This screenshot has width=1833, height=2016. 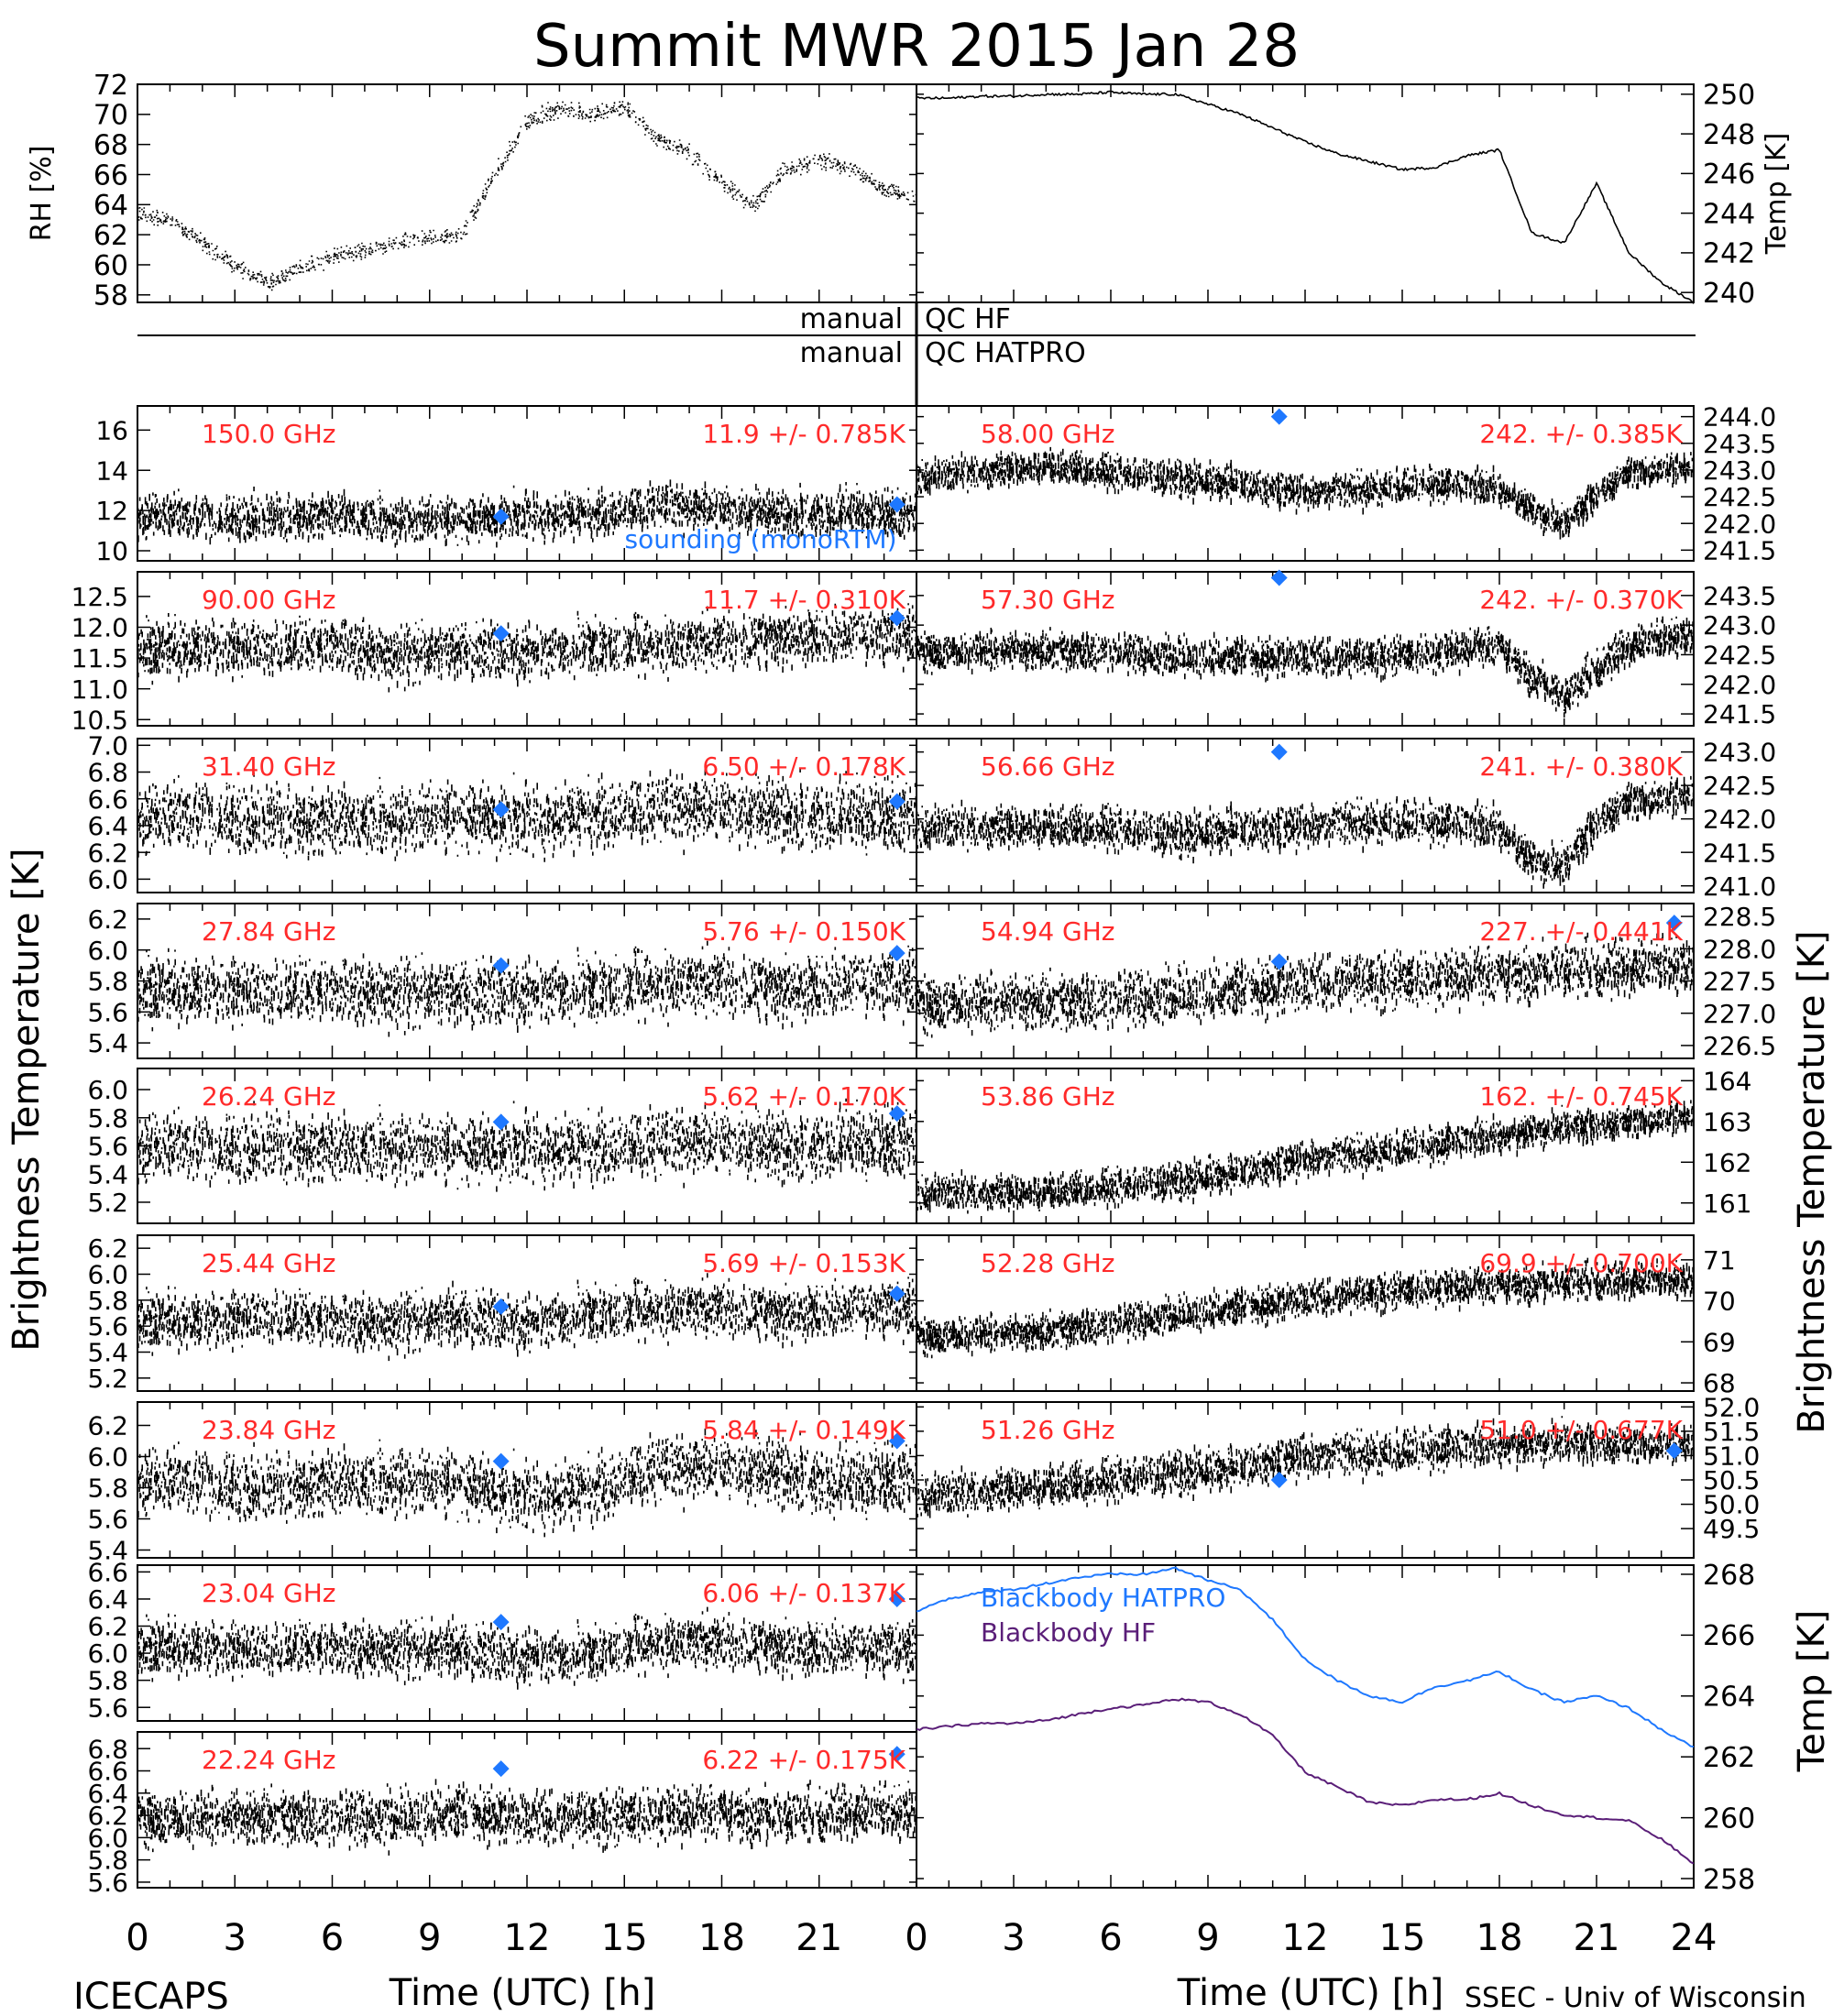 I want to click on y-tick-label: 12.0, so click(x=99, y=628).